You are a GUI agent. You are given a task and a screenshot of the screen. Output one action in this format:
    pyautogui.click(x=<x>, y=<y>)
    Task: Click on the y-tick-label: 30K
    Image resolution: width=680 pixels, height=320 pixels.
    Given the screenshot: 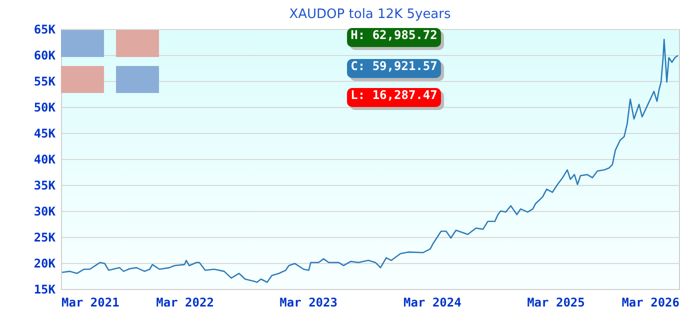 What is the action you would take?
    pyautogui.click(x=45, y=211)
    